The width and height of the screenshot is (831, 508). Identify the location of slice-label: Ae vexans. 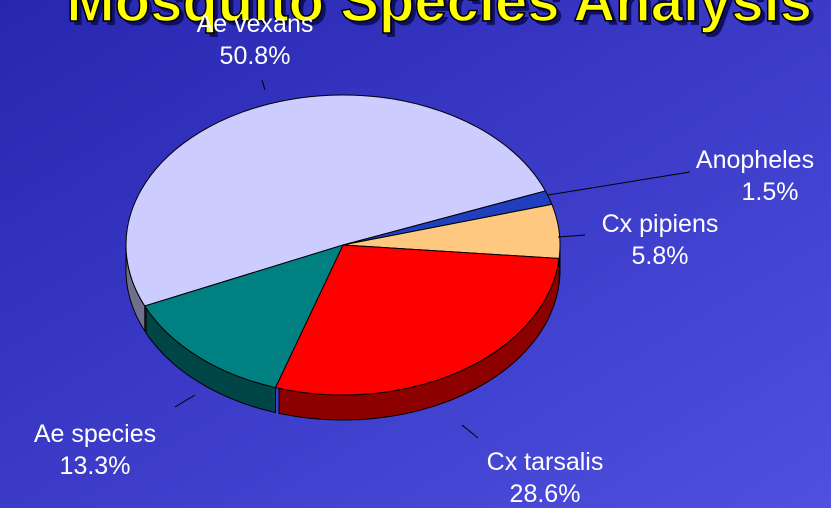
(255, 24).